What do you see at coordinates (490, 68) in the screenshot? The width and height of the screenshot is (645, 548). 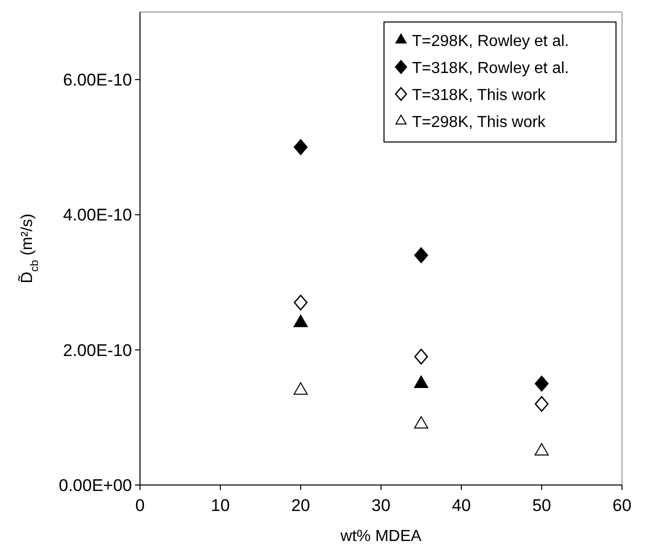 I see `legend-label: T=318K, Rowley et al.` at bounding box center [490, 68].